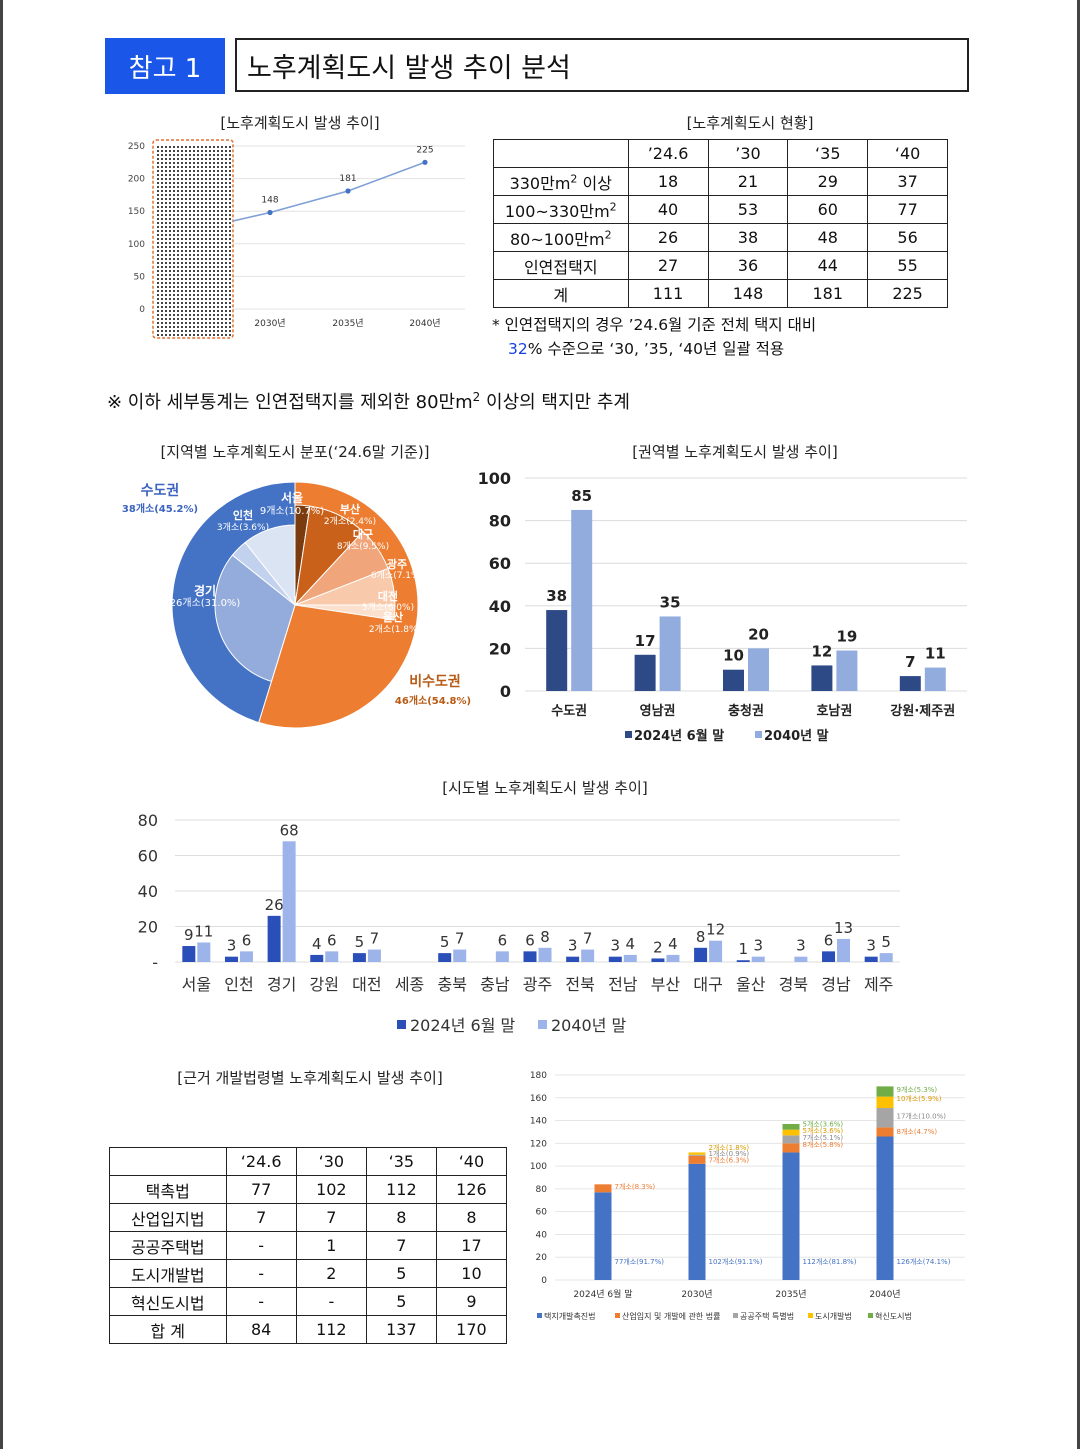 The height and width of the screenshot is (1449, 1080). Describe the element at coordinates (729, 1160) in the screenshot. I see `law-segment-label: 7개소(6.3%)` at that location.